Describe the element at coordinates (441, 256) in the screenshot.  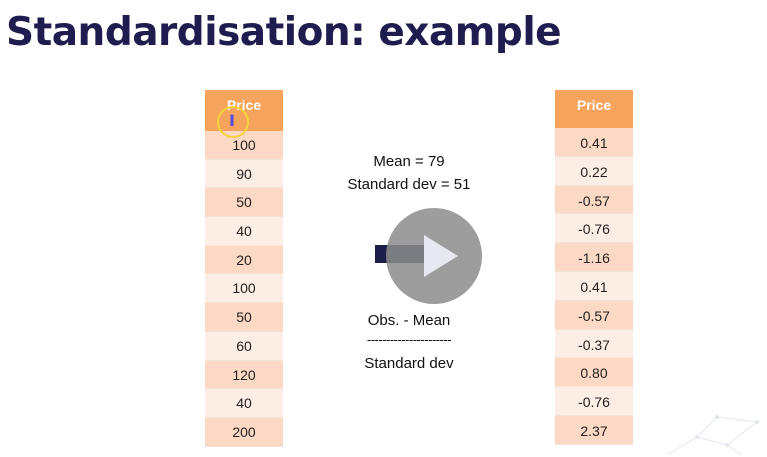
I see `play-icon` at that location.